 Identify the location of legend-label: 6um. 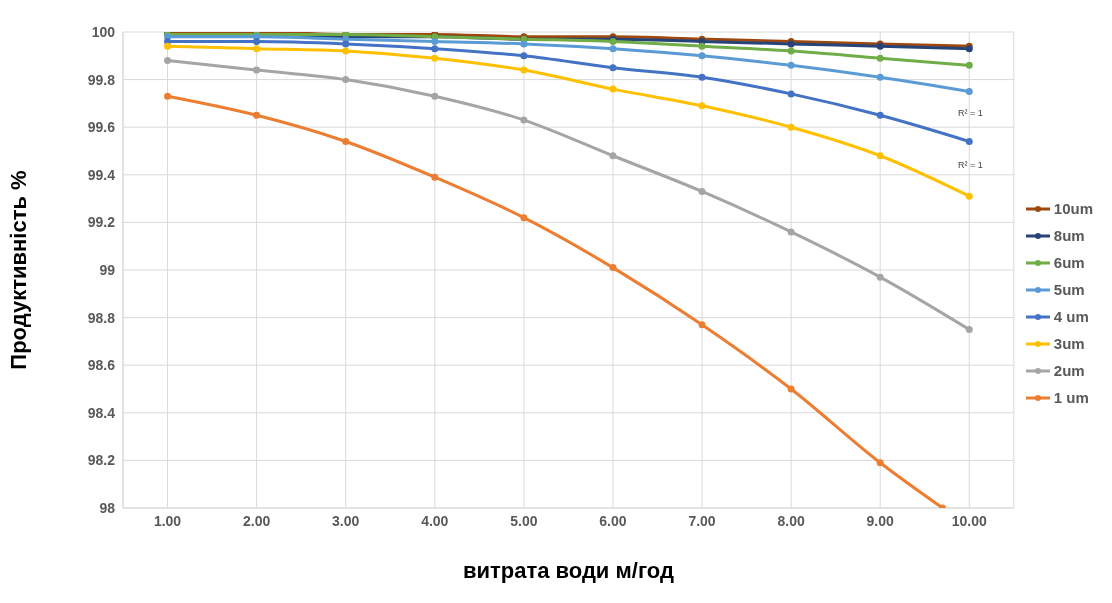
(1069, 262).